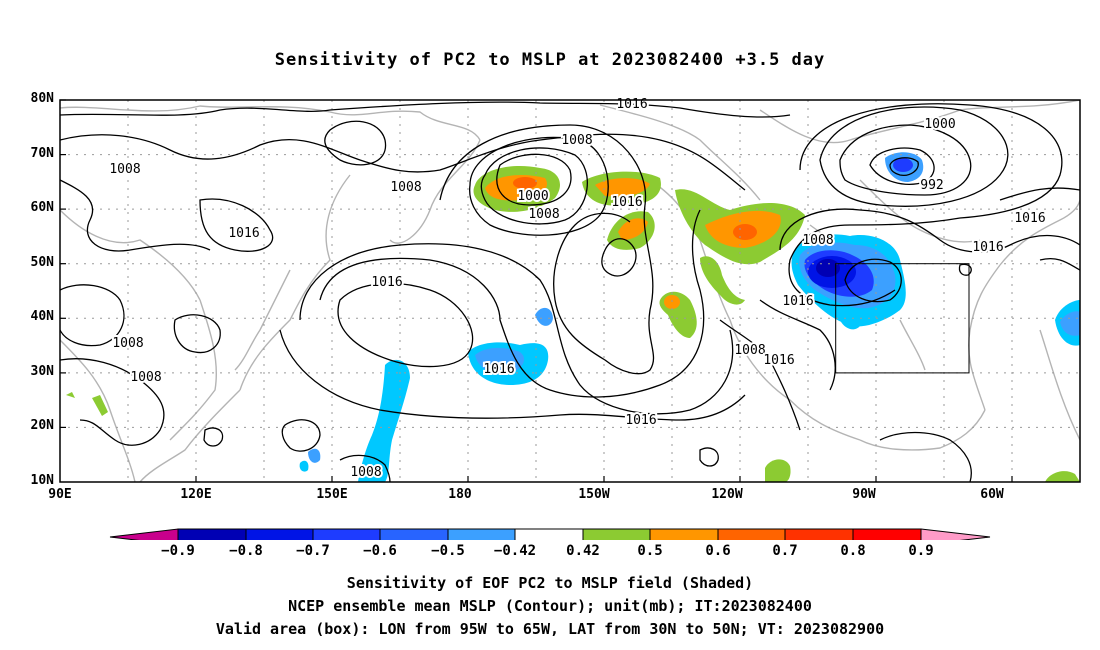 Image resolution: width=1100 pixels, height=650 pixels. Describe the element at coordinates (992, 494) in the screenshot. I see `lon-label-60w: 60W` at that location.